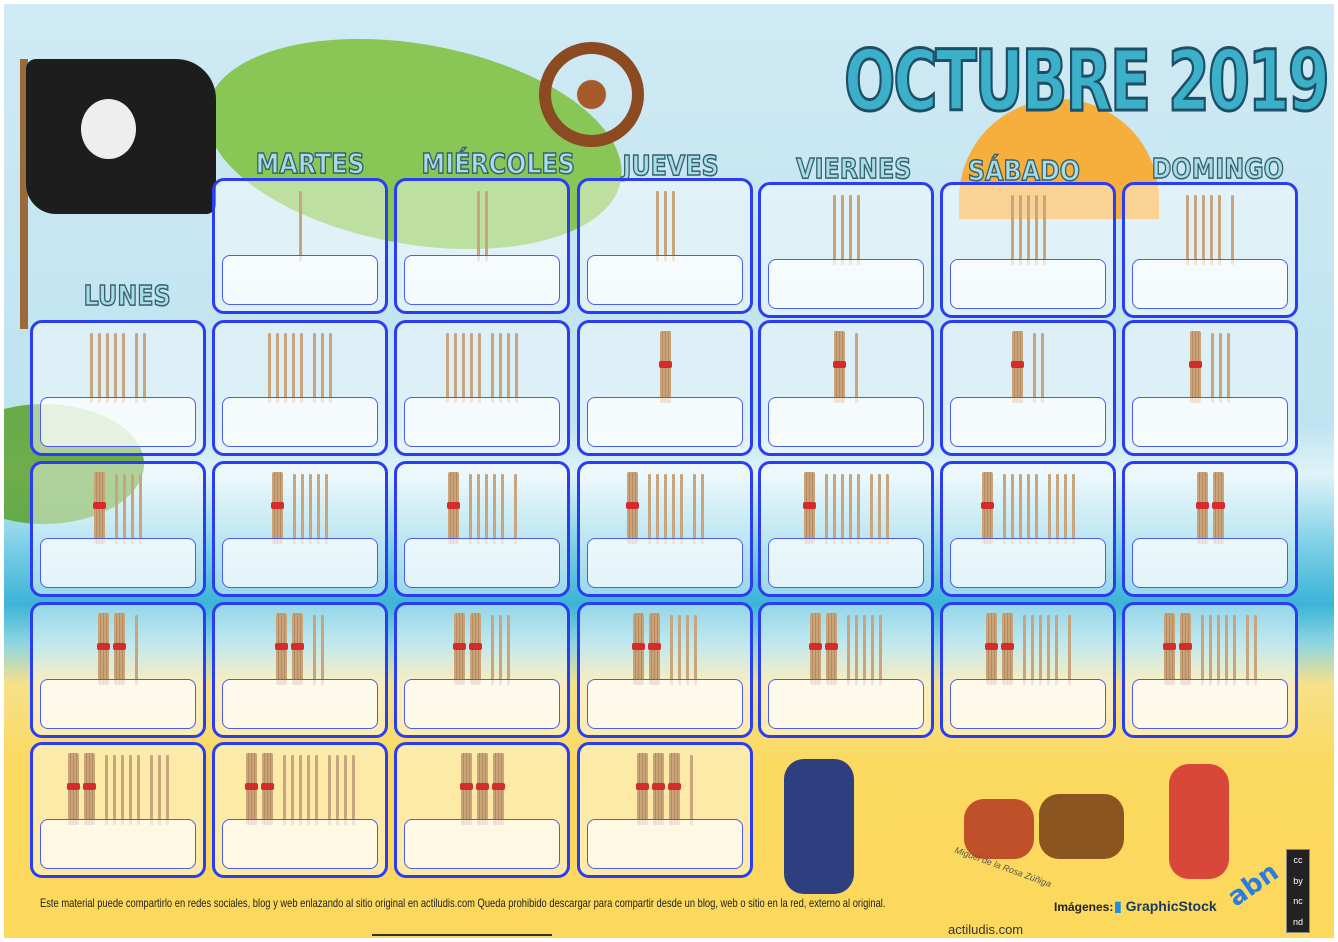 This screenshot has width=1338, height=942. I want to click on weekday-domingo: DOMINGO, so click(1217, 168).